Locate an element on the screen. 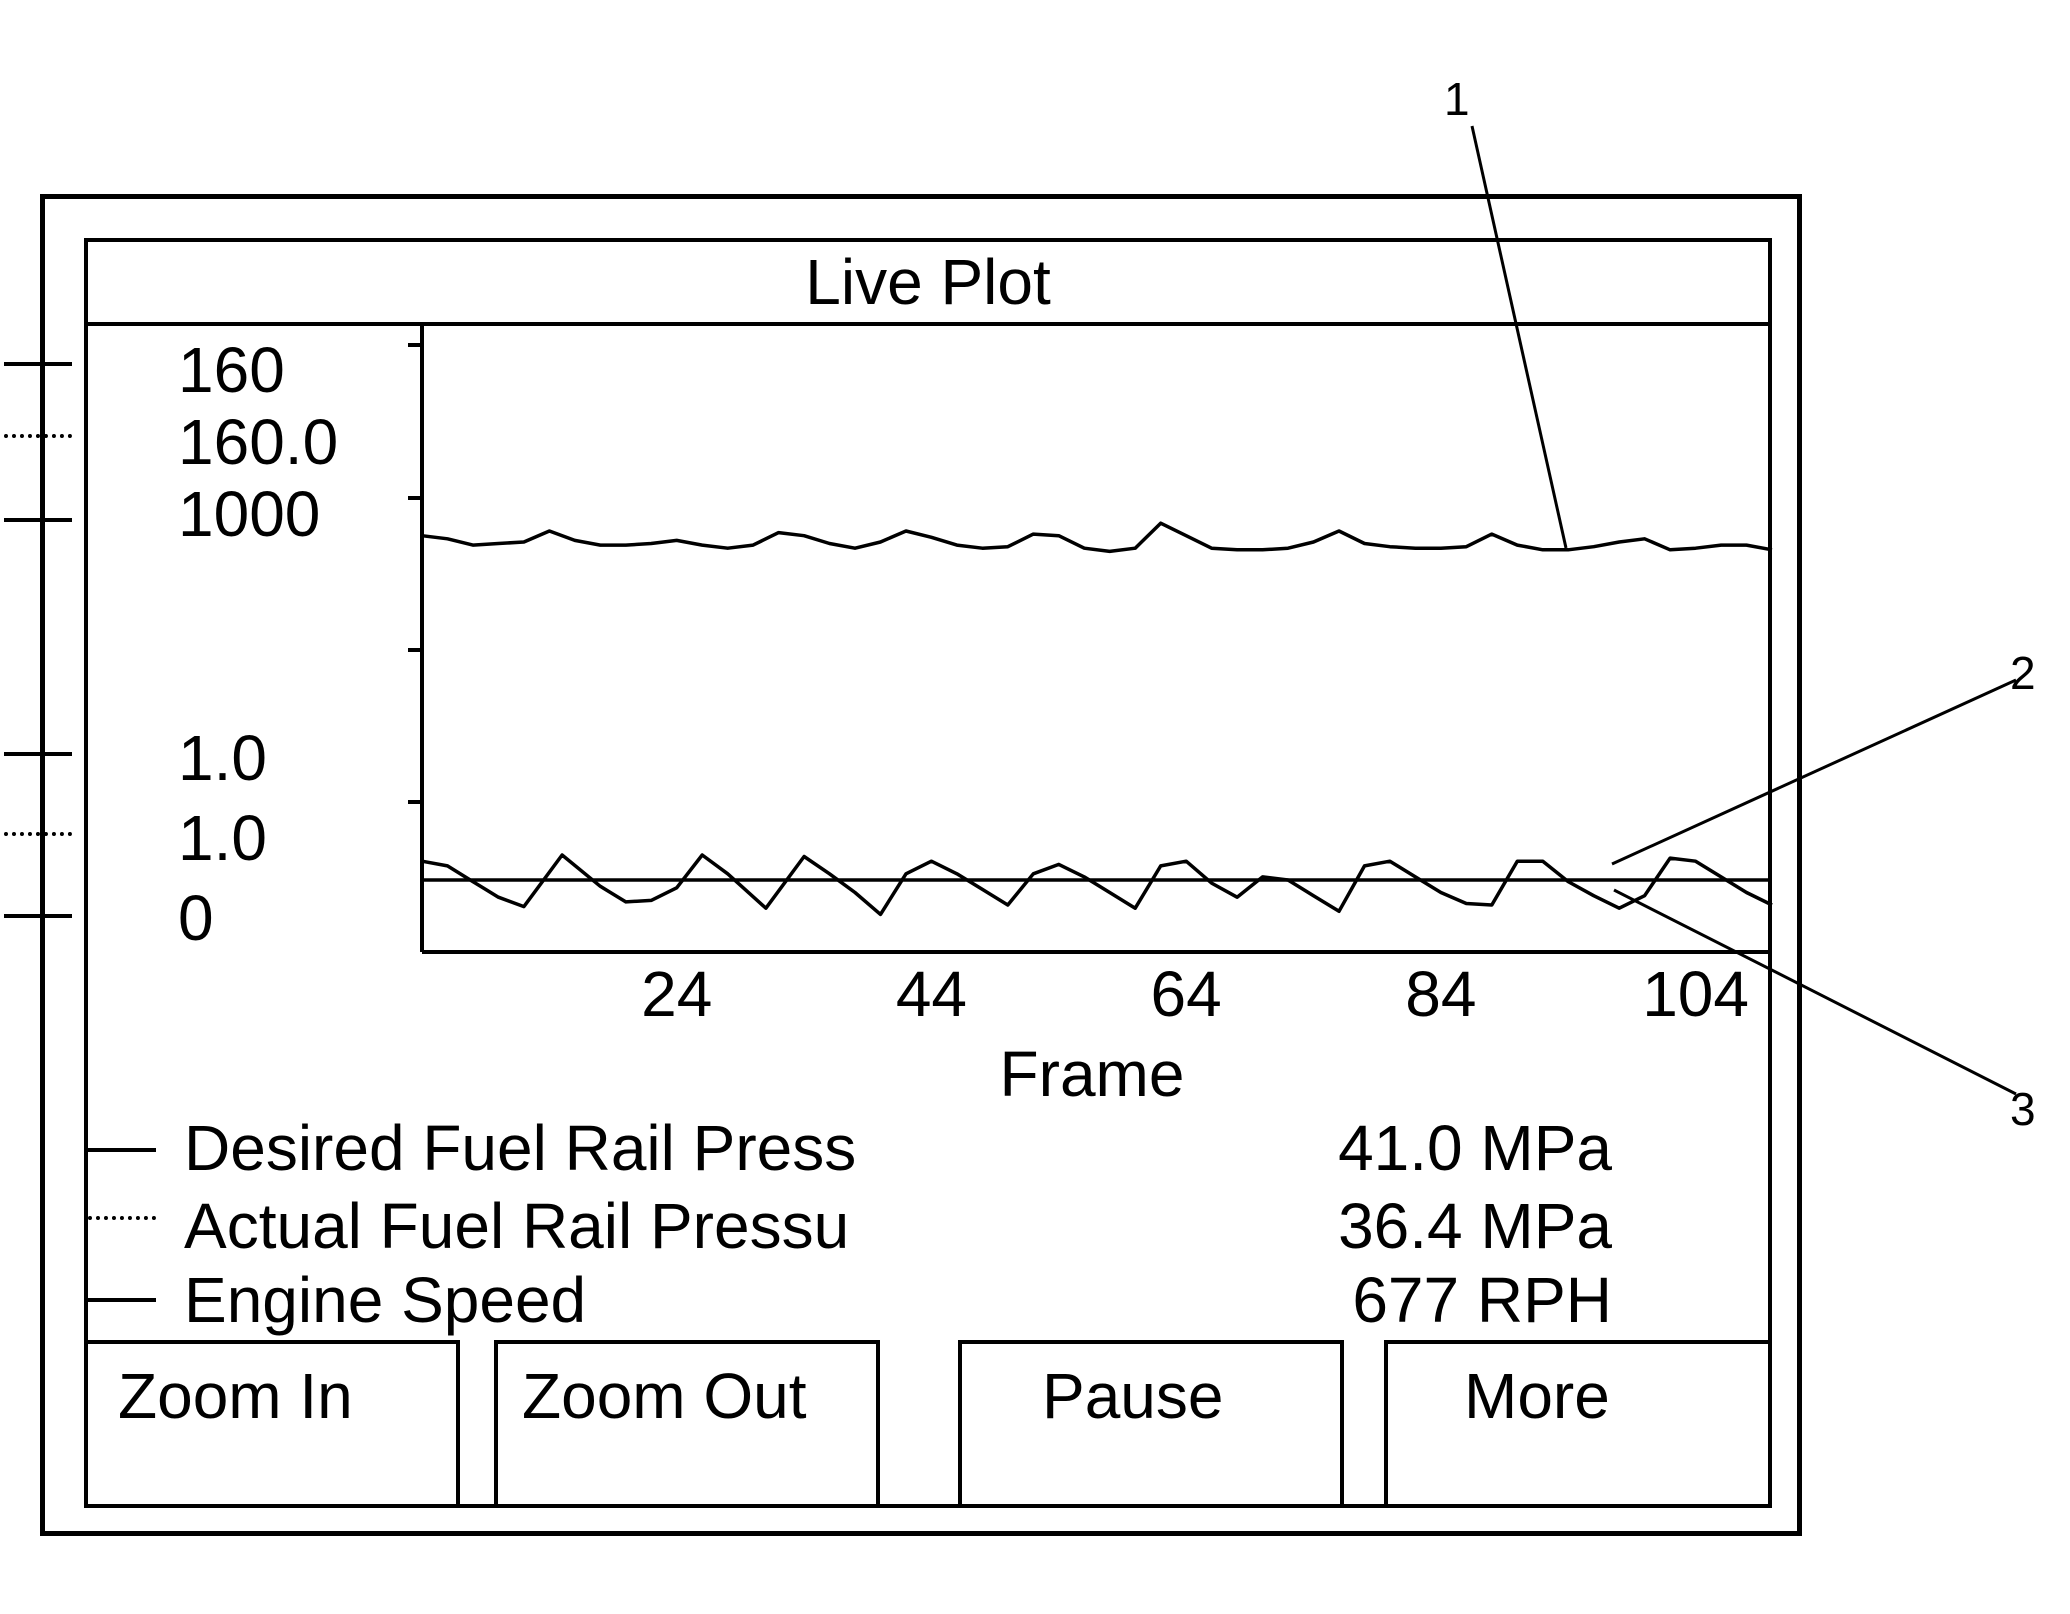 This screenshot has width=2070, height=1614. readout-row-engine-speed: Engine Speed 677 RPH is located at coordinates (928, 1300).